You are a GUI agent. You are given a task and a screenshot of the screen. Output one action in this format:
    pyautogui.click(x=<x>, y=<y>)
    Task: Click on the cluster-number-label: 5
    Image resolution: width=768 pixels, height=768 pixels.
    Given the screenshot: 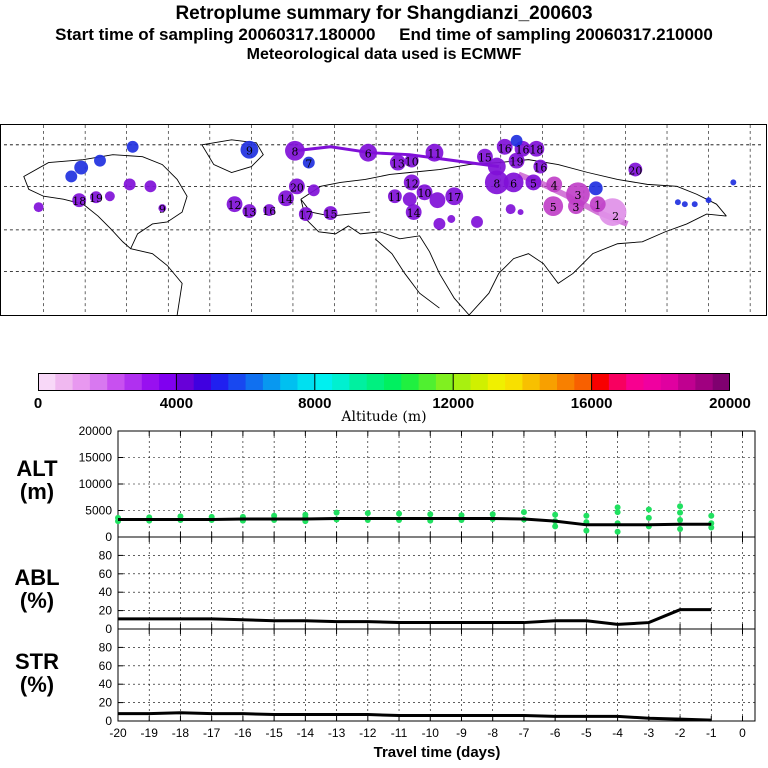 What is the action you would take?
    pyautogui.click(x=533, y=183)
    